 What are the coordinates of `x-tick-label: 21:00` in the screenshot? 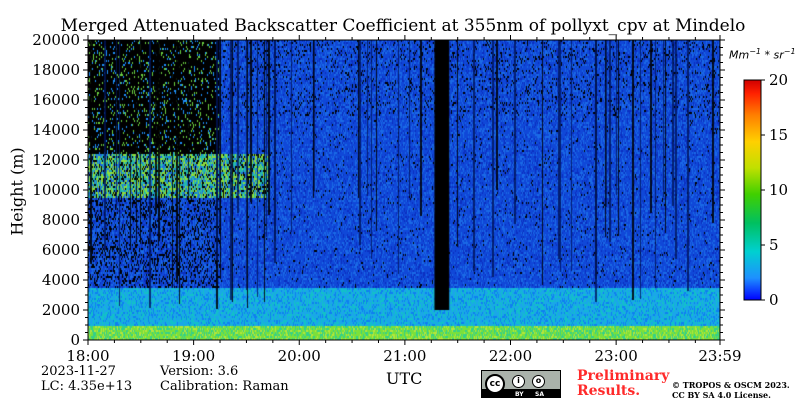 It's located at (404, 356).